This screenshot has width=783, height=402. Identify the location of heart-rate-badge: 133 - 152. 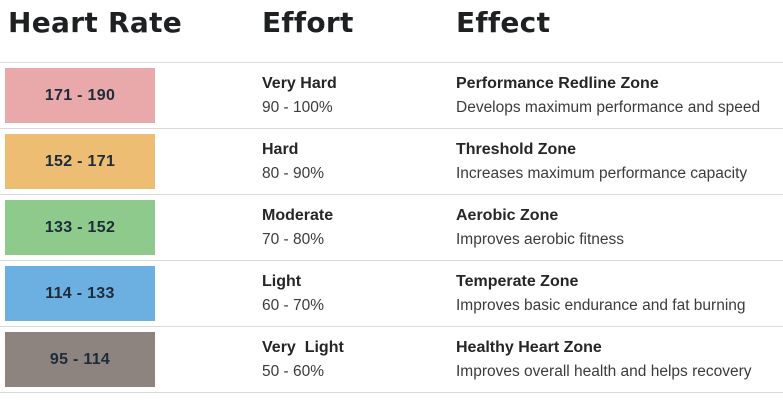
(80, 227).